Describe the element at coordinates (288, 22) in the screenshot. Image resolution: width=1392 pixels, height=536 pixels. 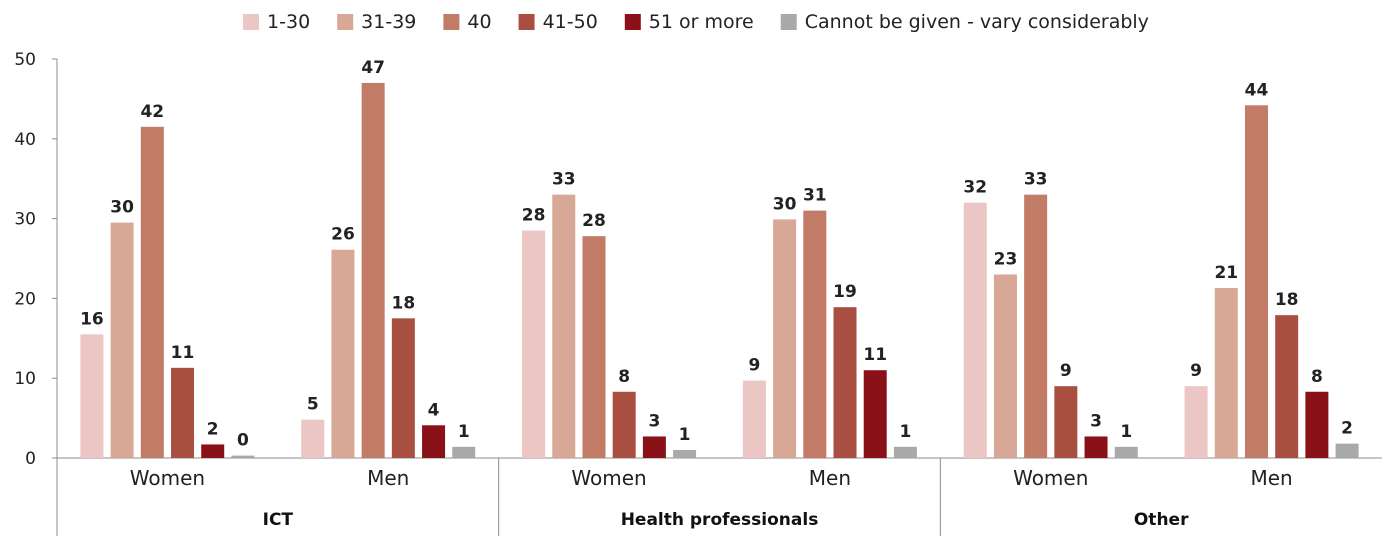
I see `legend-label: 1-30` at that location.